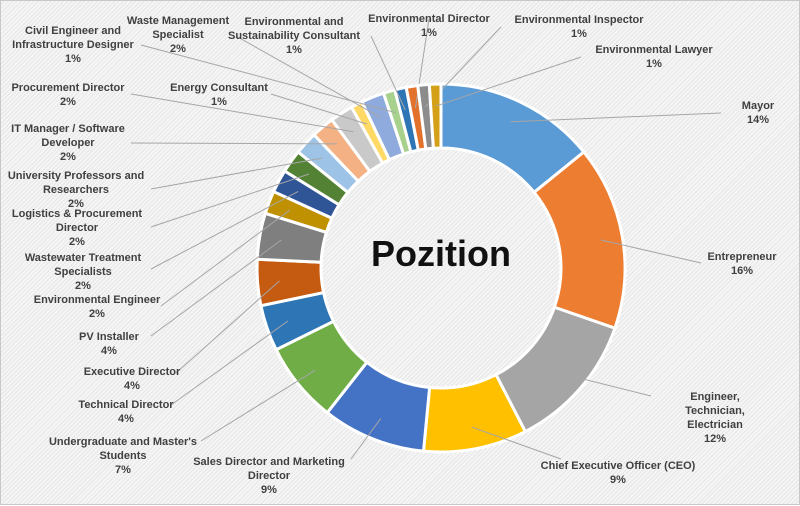  I want to click on data-label-name: Entrepreneur, so click(742, 257).